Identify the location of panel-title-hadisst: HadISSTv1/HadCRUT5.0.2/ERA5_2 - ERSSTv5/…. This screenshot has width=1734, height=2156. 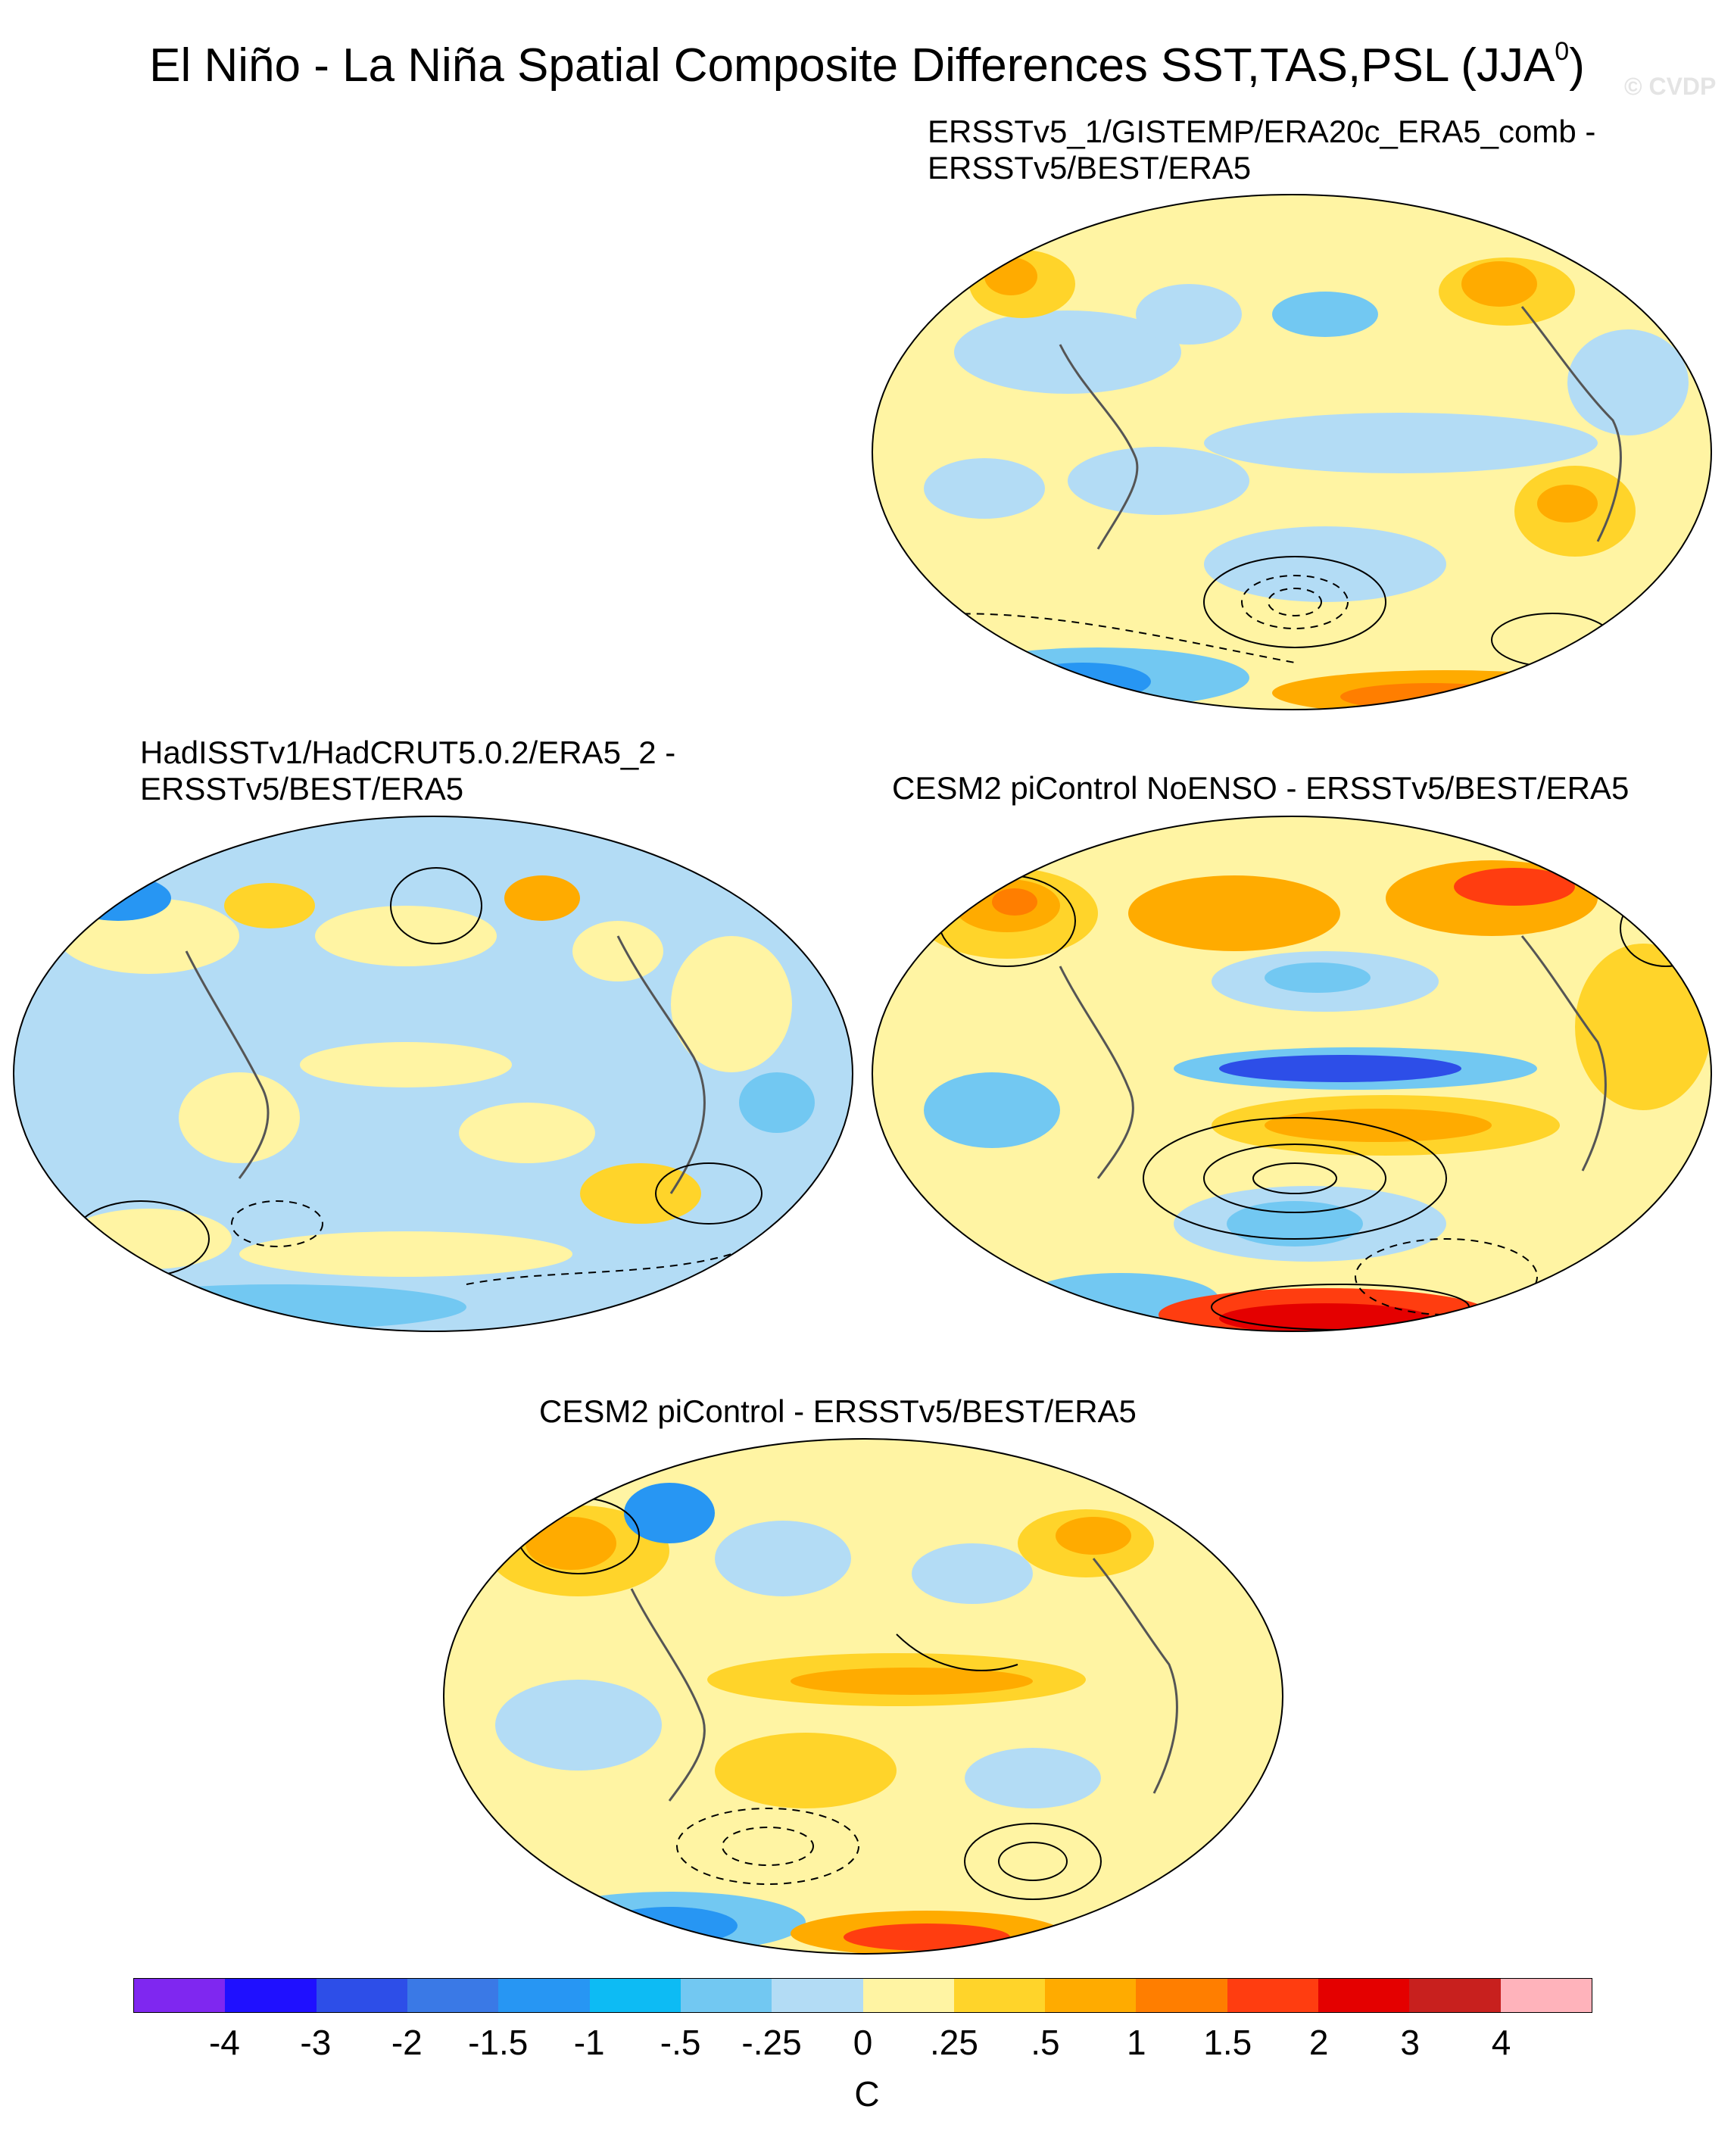
(408, 771).